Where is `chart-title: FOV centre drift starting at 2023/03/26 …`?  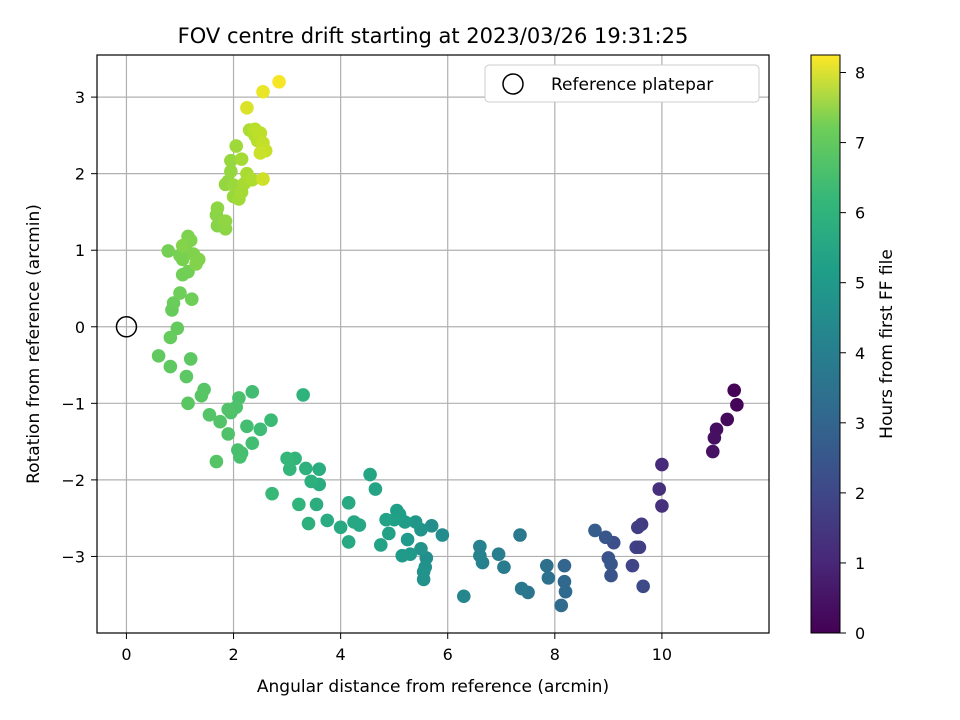
chart-title: FOV centre drift starting at 2023/03/26 … is located at coordinates (433, 36).